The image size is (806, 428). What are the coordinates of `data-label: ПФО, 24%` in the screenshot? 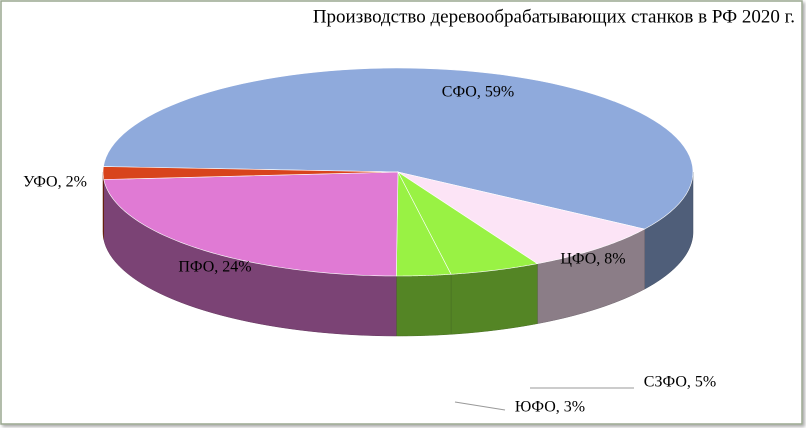 It's located at (214, 267).